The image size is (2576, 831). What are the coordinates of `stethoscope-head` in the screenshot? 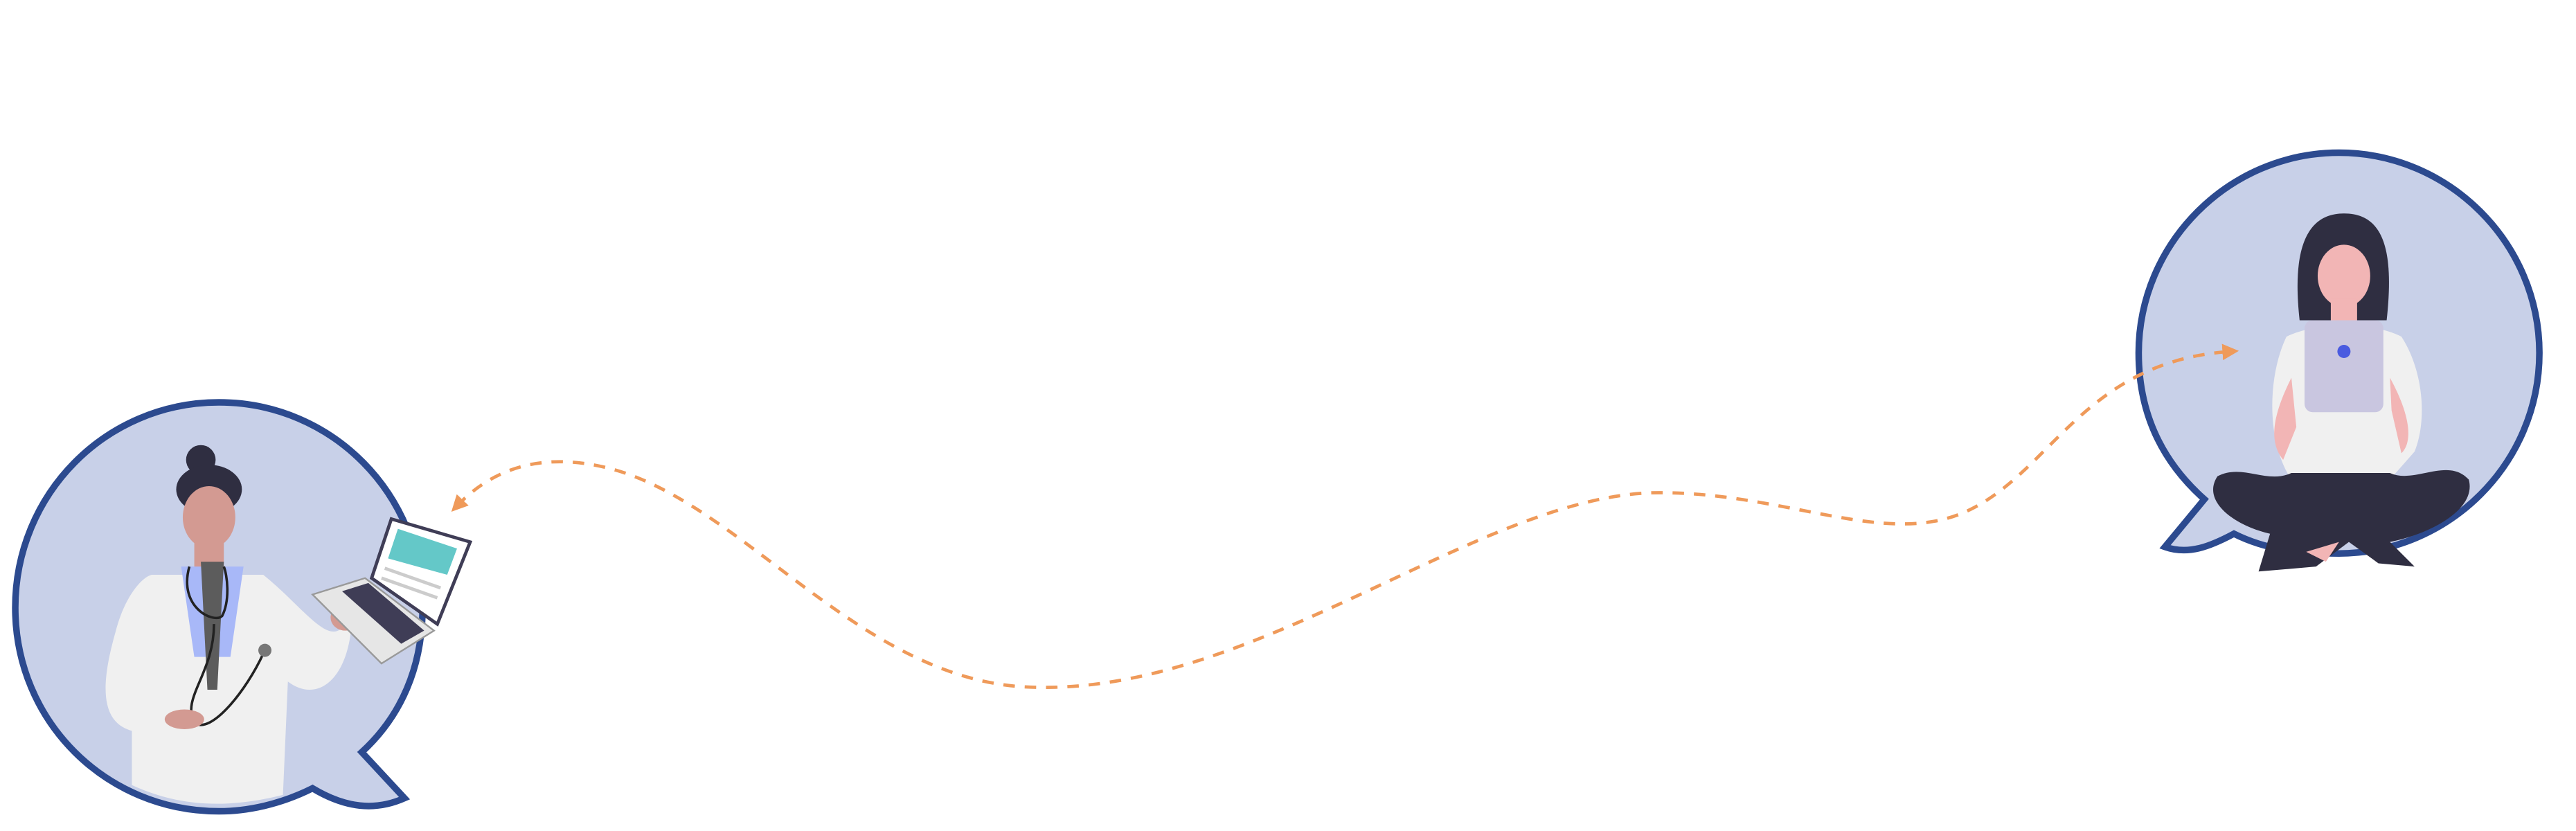 It's located at (265, 650).